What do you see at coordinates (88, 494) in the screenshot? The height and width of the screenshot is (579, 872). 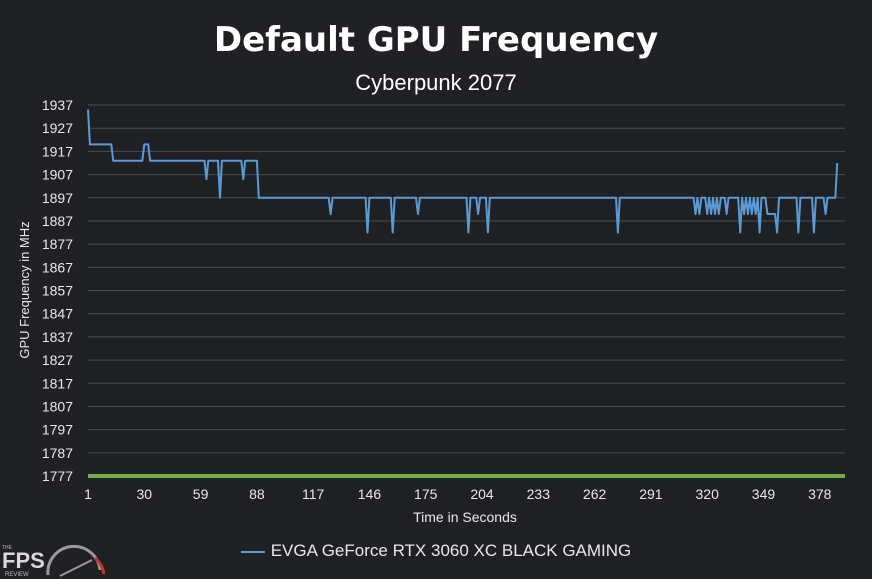 I see `x-tick-label: 1` at bounding box center [88, 494].